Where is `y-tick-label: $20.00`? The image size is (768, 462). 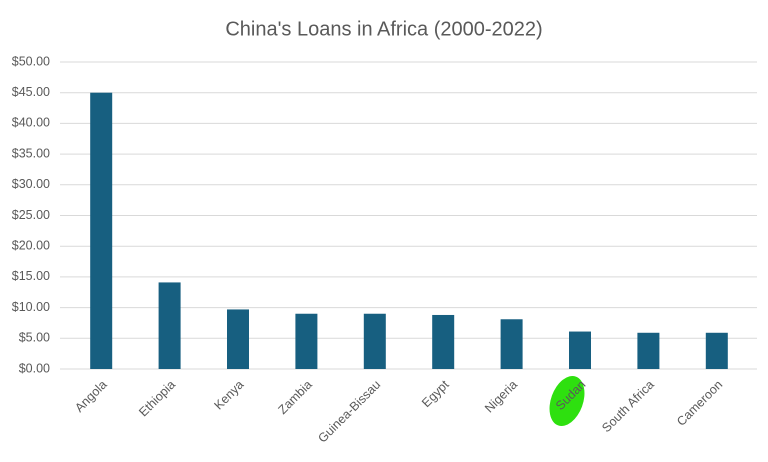
y-tick-label: $20.00 is located at coordinates (31, 245).